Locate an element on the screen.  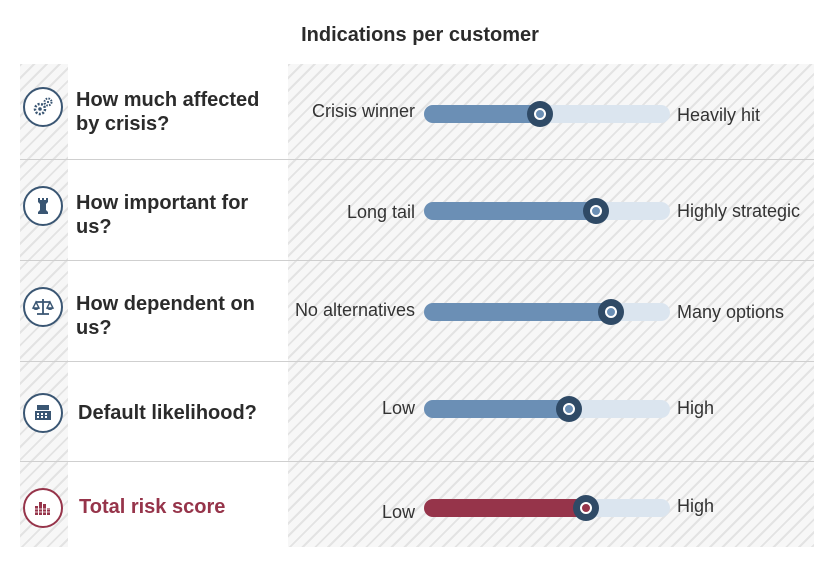
gears-icon is located at coordinates (43, 107).